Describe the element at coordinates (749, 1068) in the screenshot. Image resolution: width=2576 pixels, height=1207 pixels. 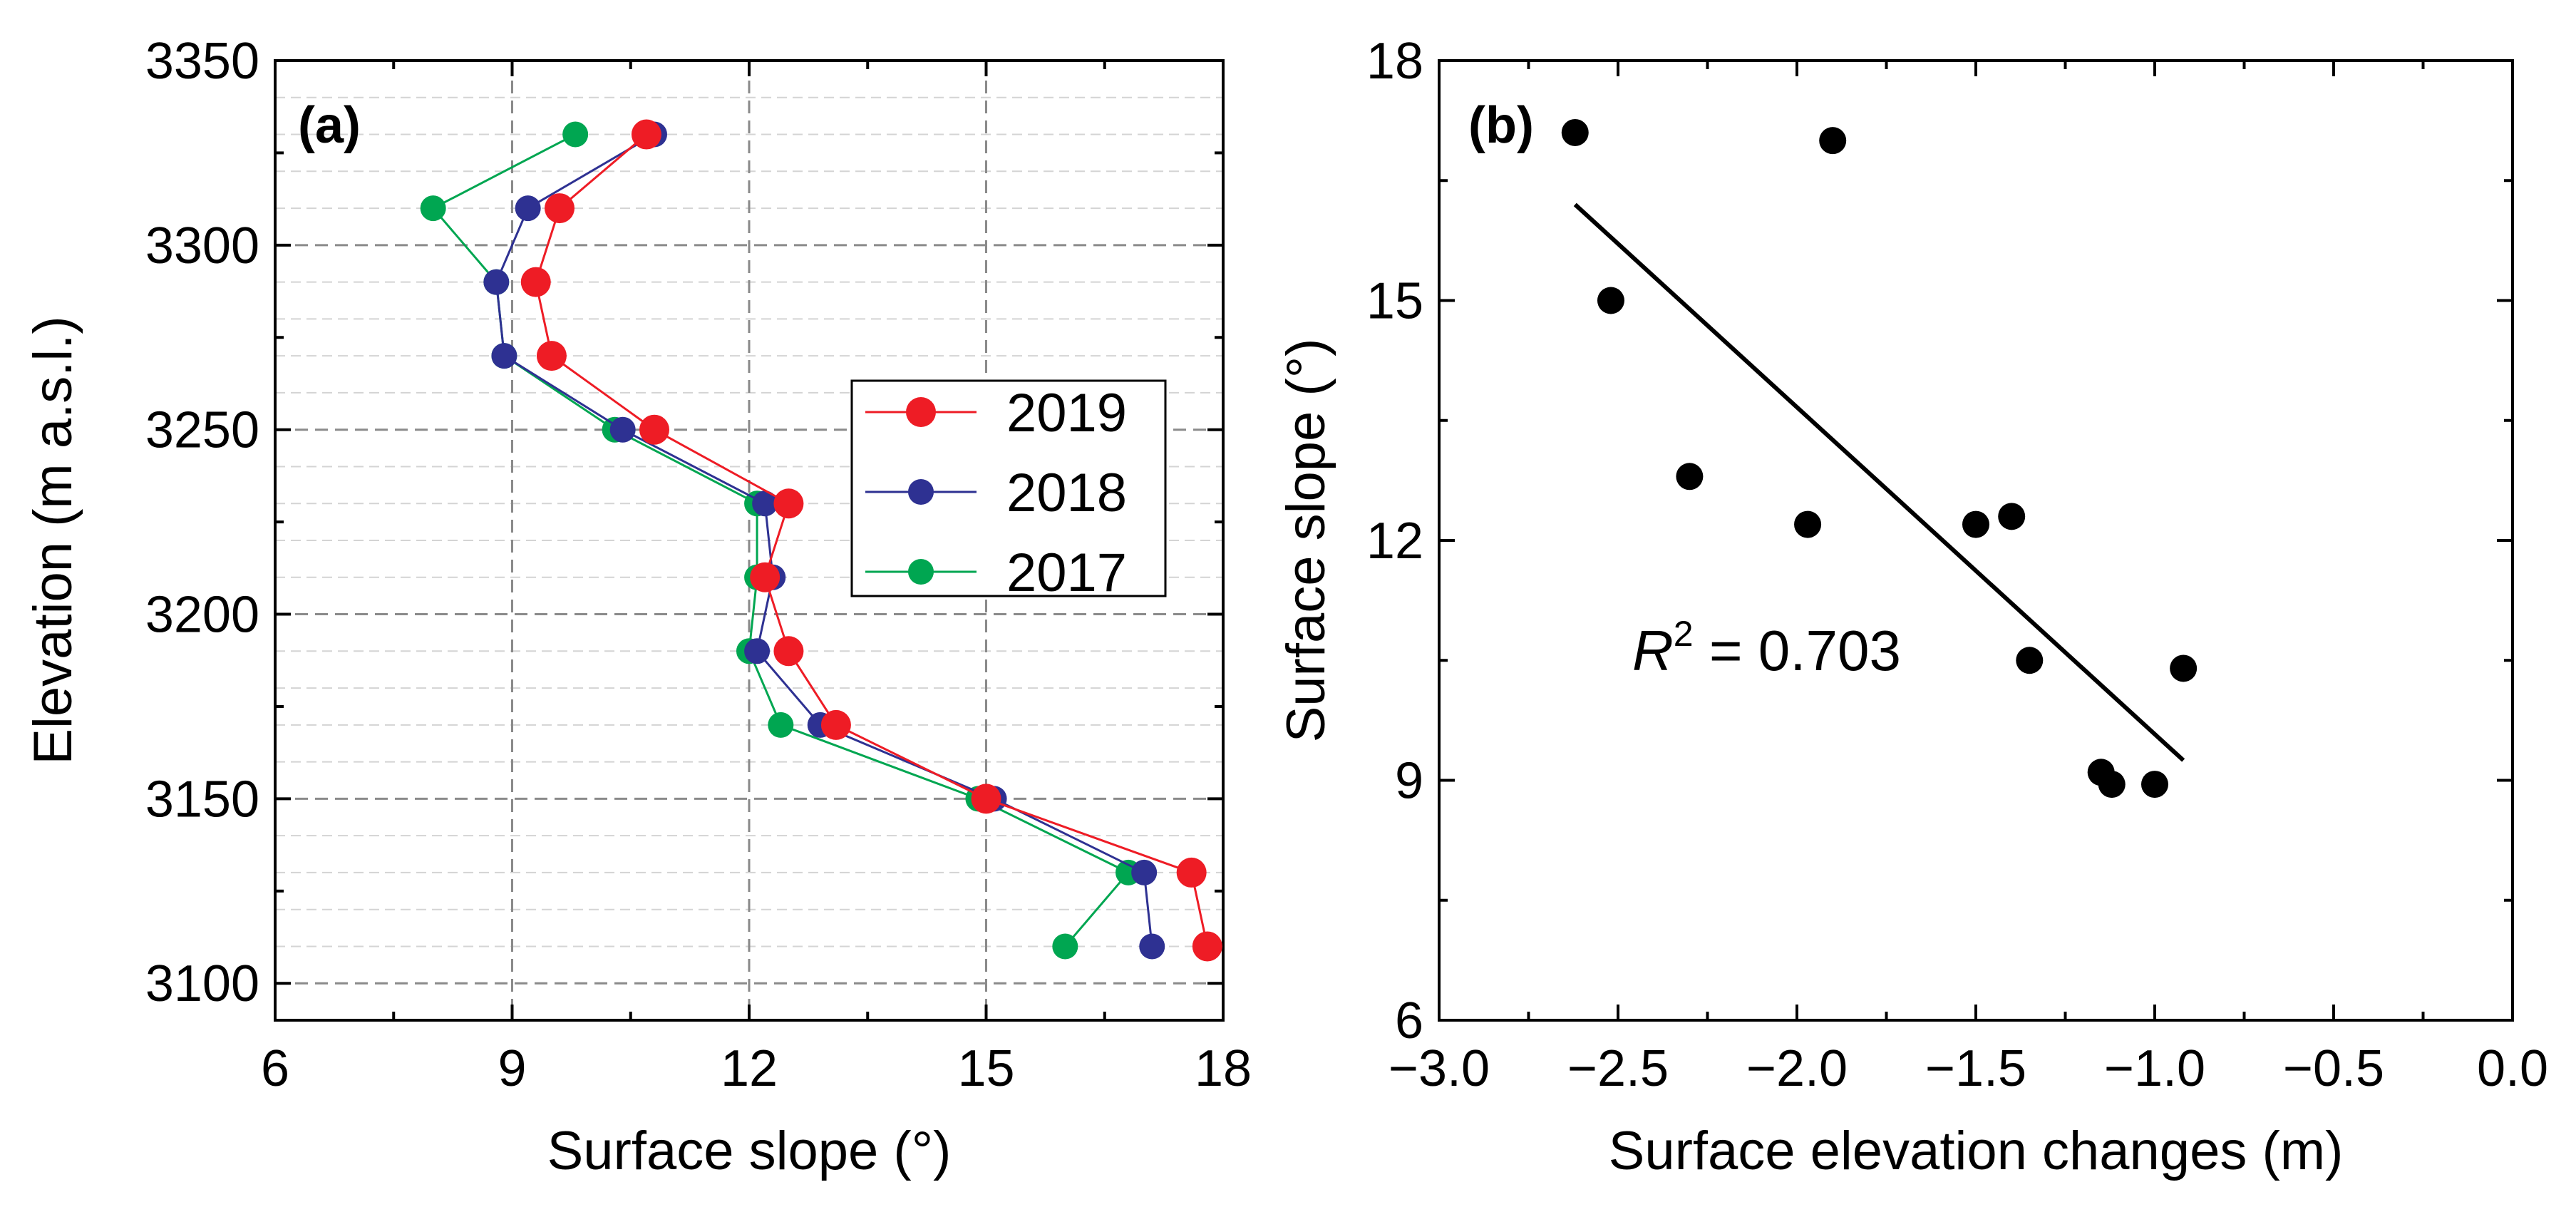
I see `x-tick-label: 12` at that location.